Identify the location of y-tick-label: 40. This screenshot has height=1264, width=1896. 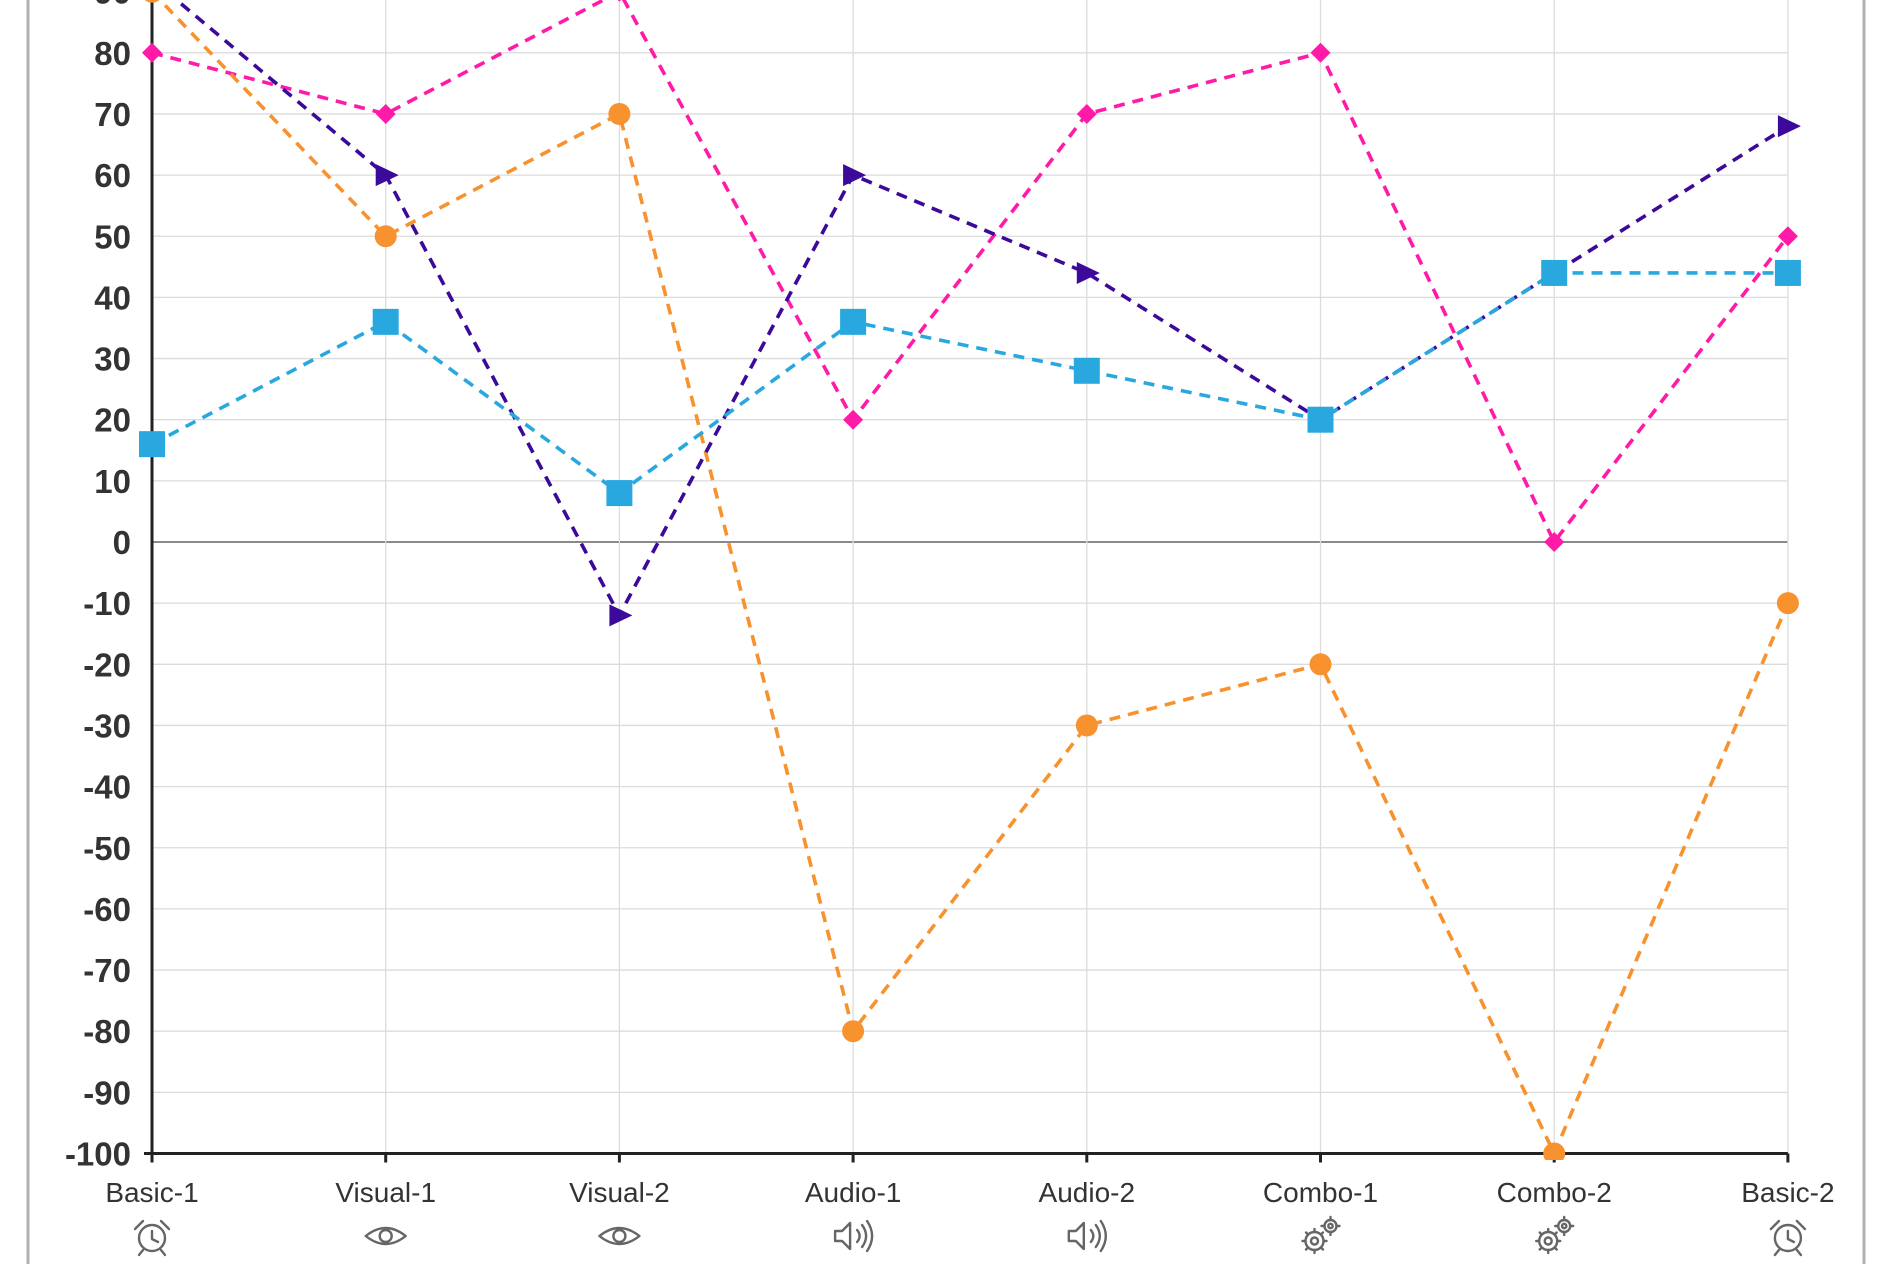
(112, 297).